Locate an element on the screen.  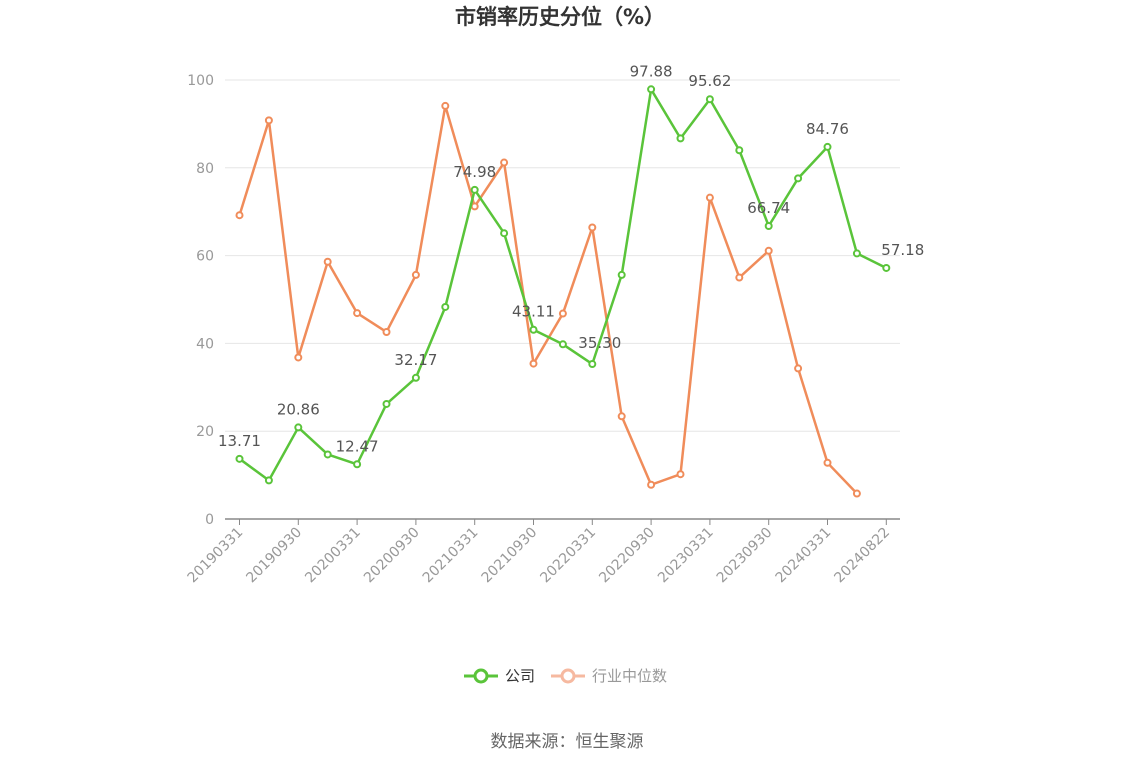
data-label: 66.74 is located at coordinates (768, 208).